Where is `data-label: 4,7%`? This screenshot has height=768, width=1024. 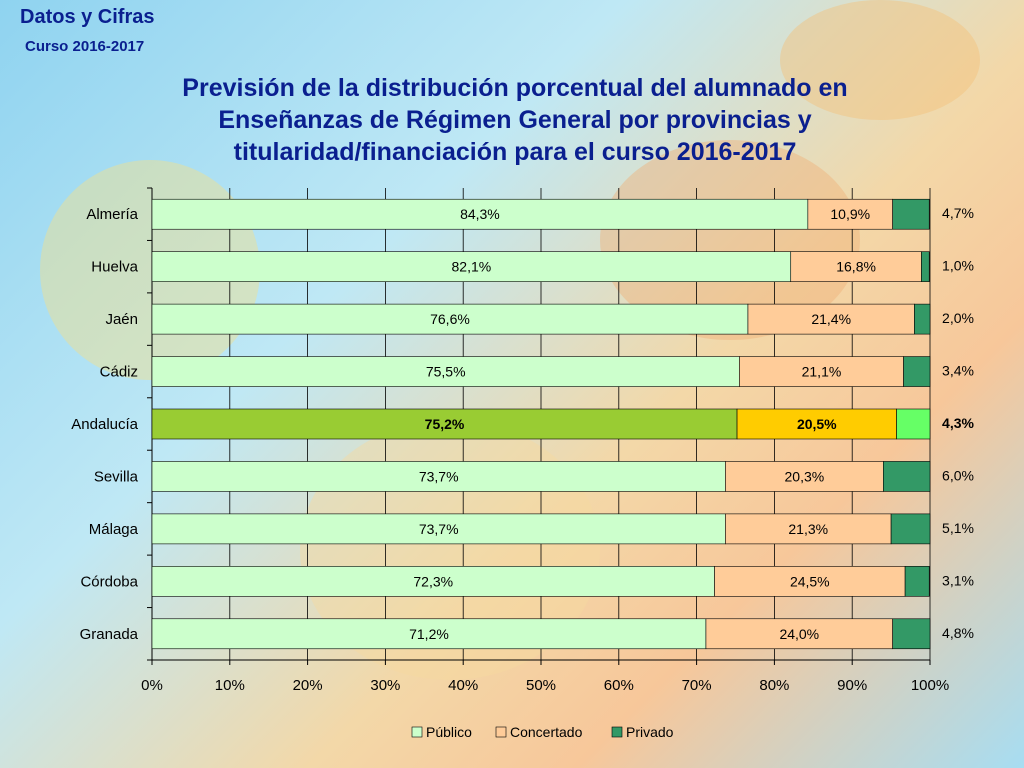 data-label: 4,7% is located at coordinates (958, 213).